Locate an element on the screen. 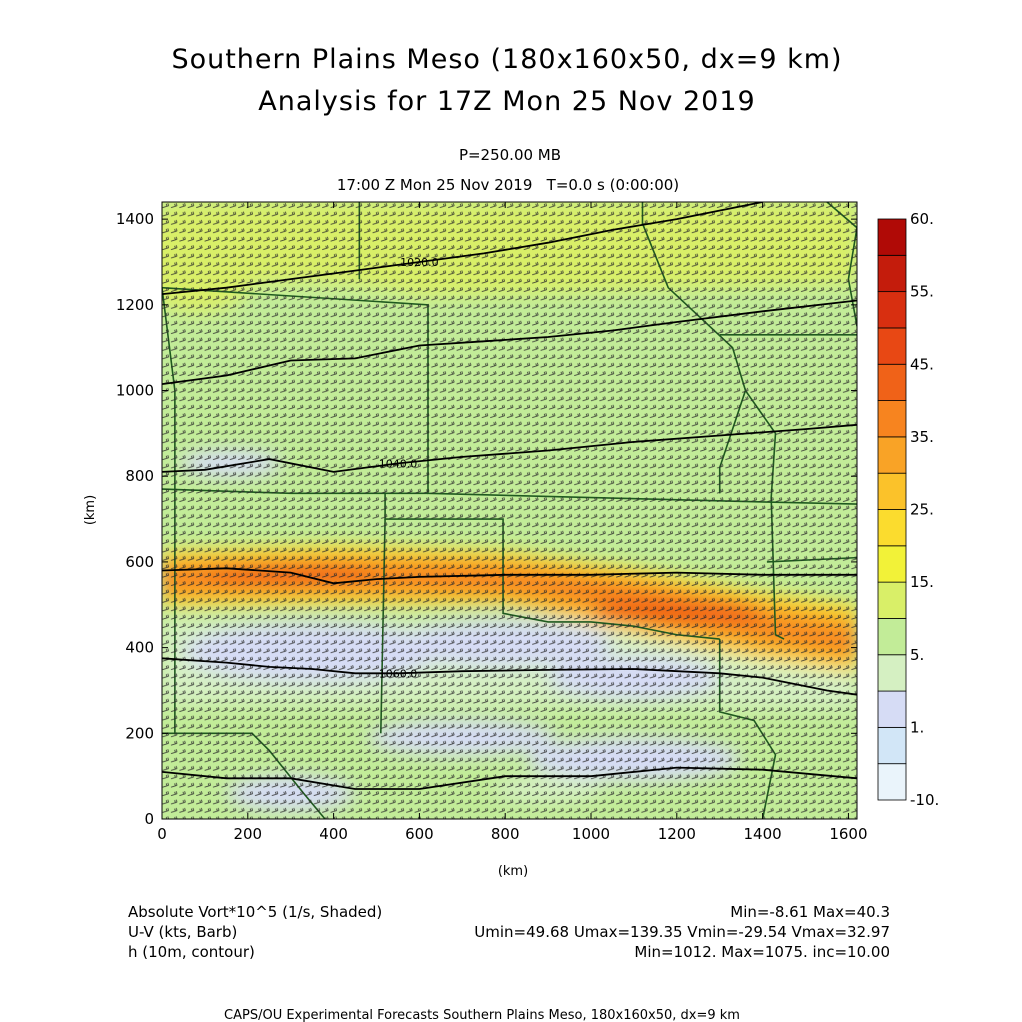  x-tick-label-1000: 1000 is located at coordinates (591, 834).